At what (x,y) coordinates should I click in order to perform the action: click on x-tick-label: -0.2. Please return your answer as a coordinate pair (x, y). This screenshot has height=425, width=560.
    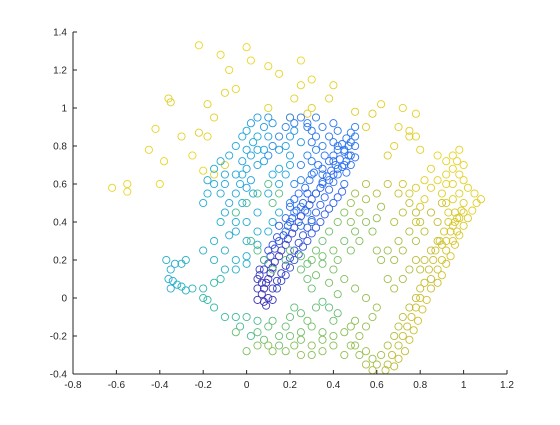
    Looking at the image, I should click on (204, 385).